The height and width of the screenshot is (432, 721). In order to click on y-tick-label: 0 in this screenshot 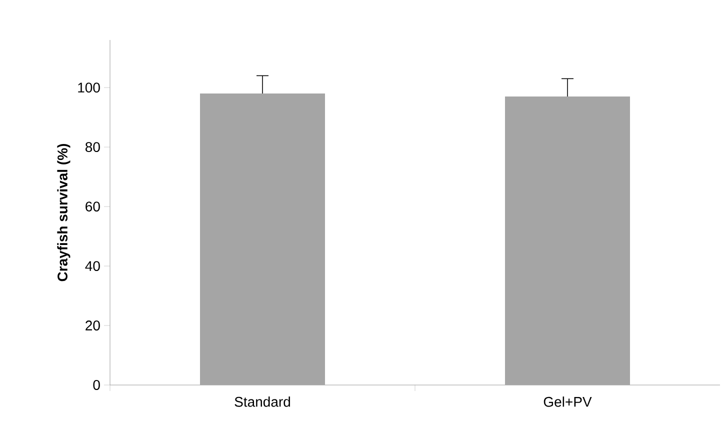, I will do `click(96, 385)`.